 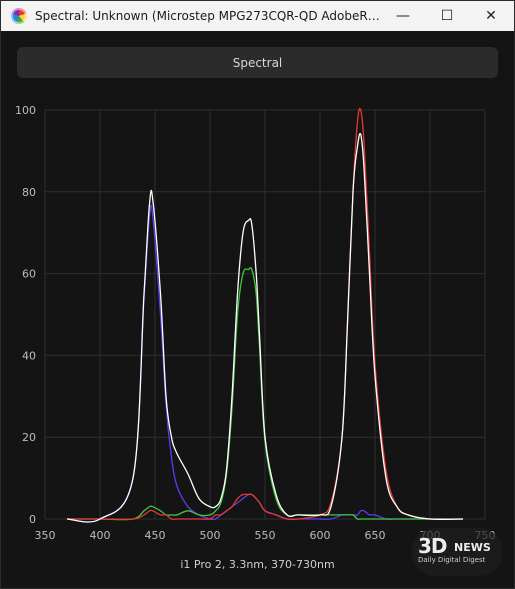 What do you see at coordinates (100, 535) in the screenshot?
I see `x-tick-label: 400` at bounding box center [100, 535].